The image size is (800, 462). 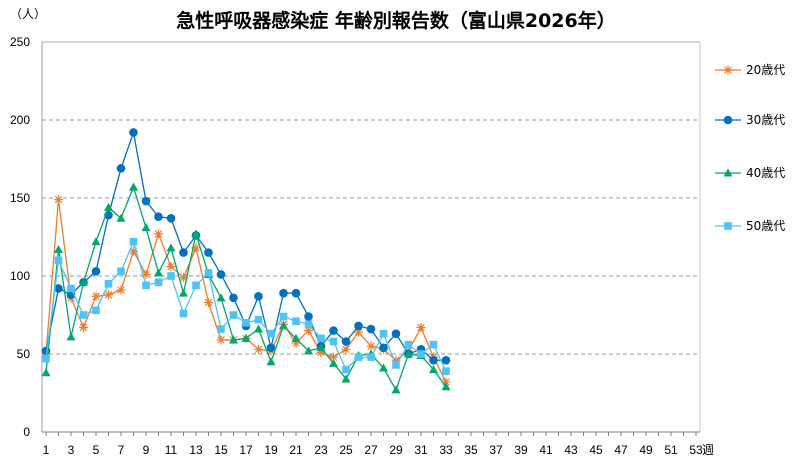 I want to click on x-tick-label: 11, so click(x=171, y=450).